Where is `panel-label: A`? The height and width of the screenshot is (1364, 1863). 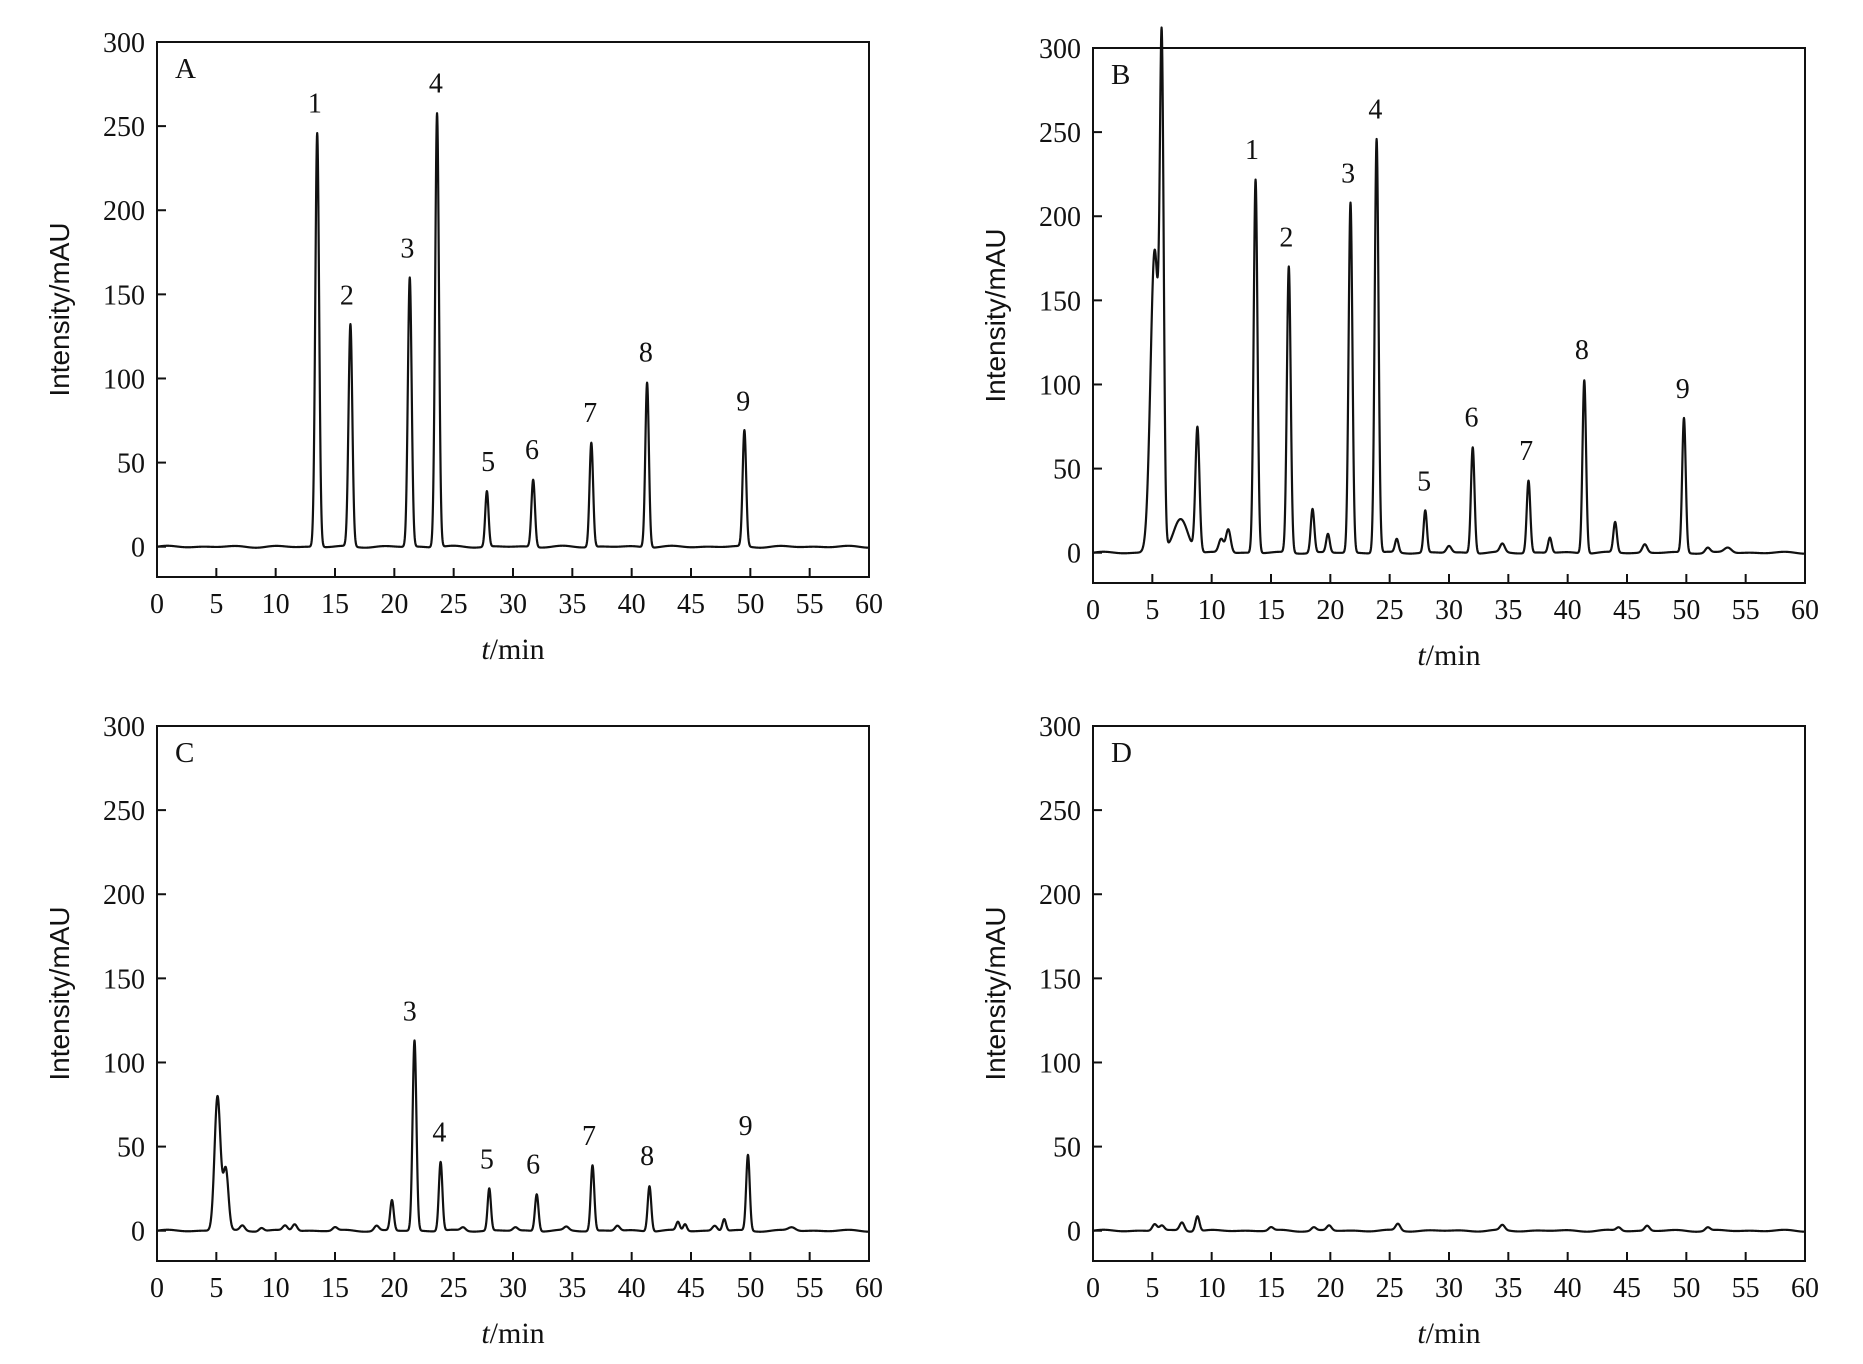 panel-label: A is located at coordinates (185, 69).